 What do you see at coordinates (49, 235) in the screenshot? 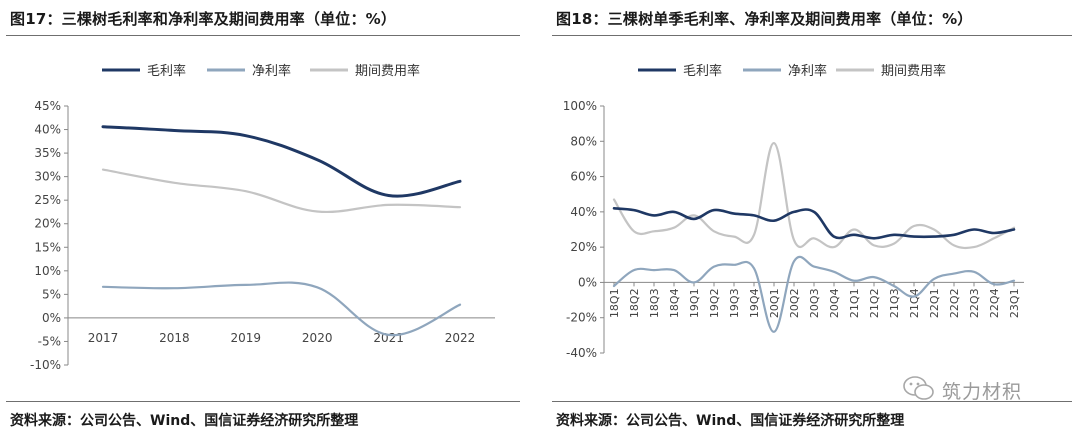
I see `y-axis: 45% 40% 35% 30% 25% 20% 15% 10% 5% 0% -5% -10%` at bounding box center [49, 235].